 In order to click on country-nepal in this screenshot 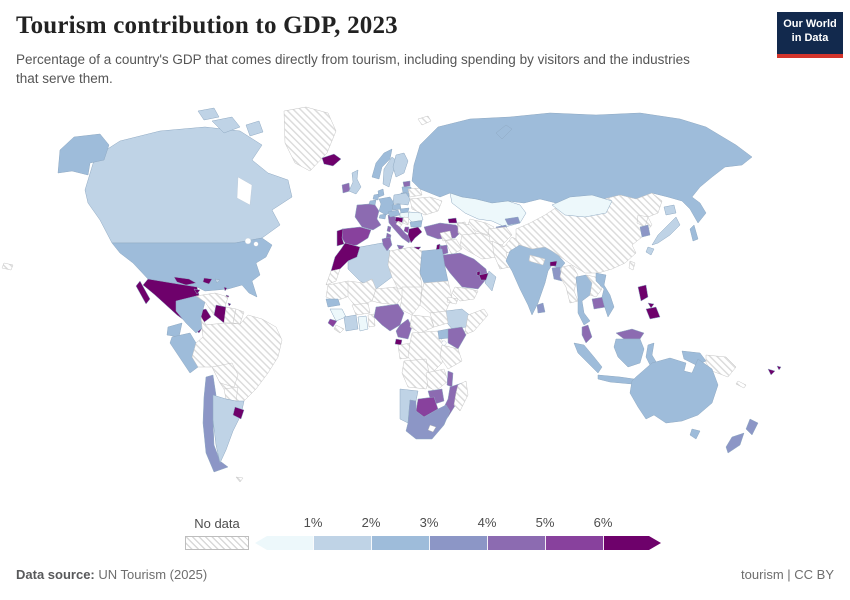, I will do `click(537, 260)`.